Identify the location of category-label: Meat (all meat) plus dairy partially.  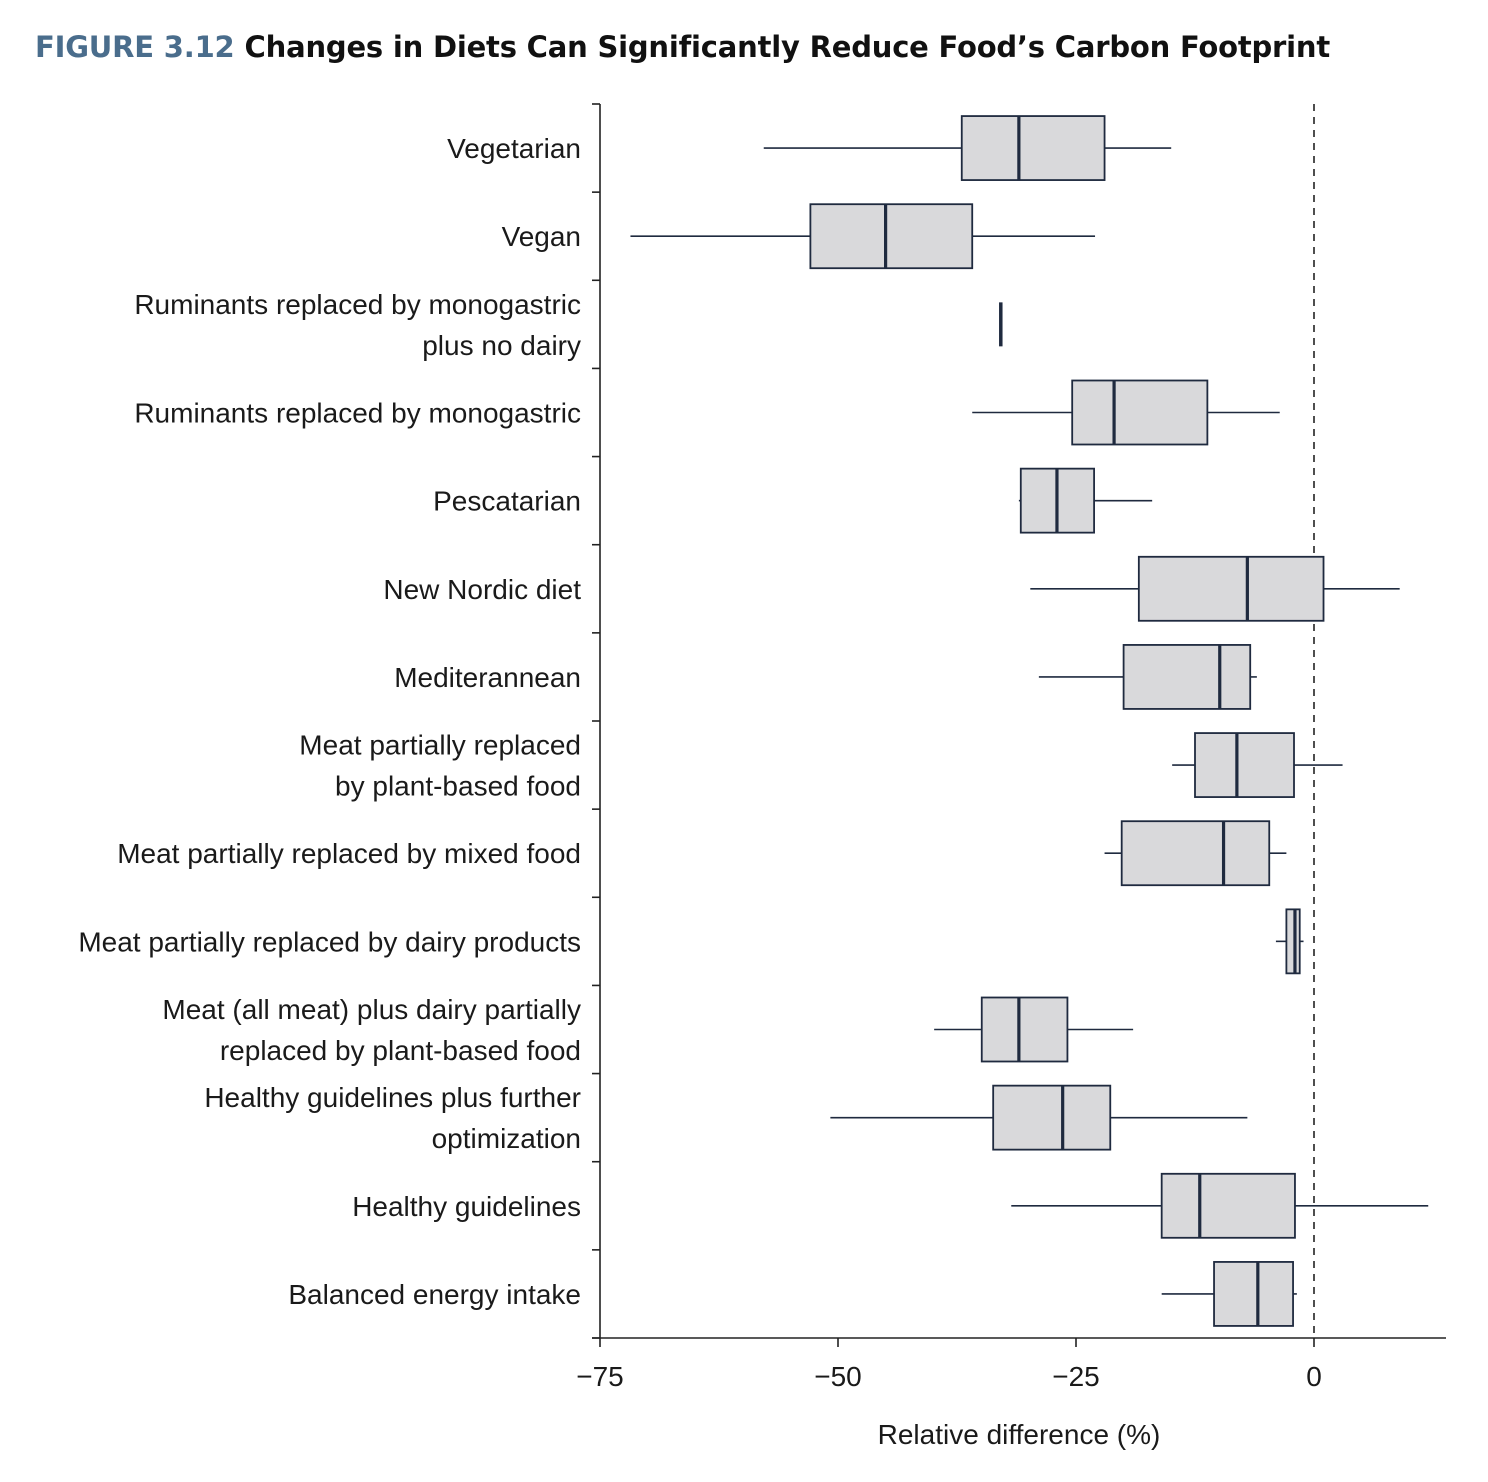
(371, 1009).